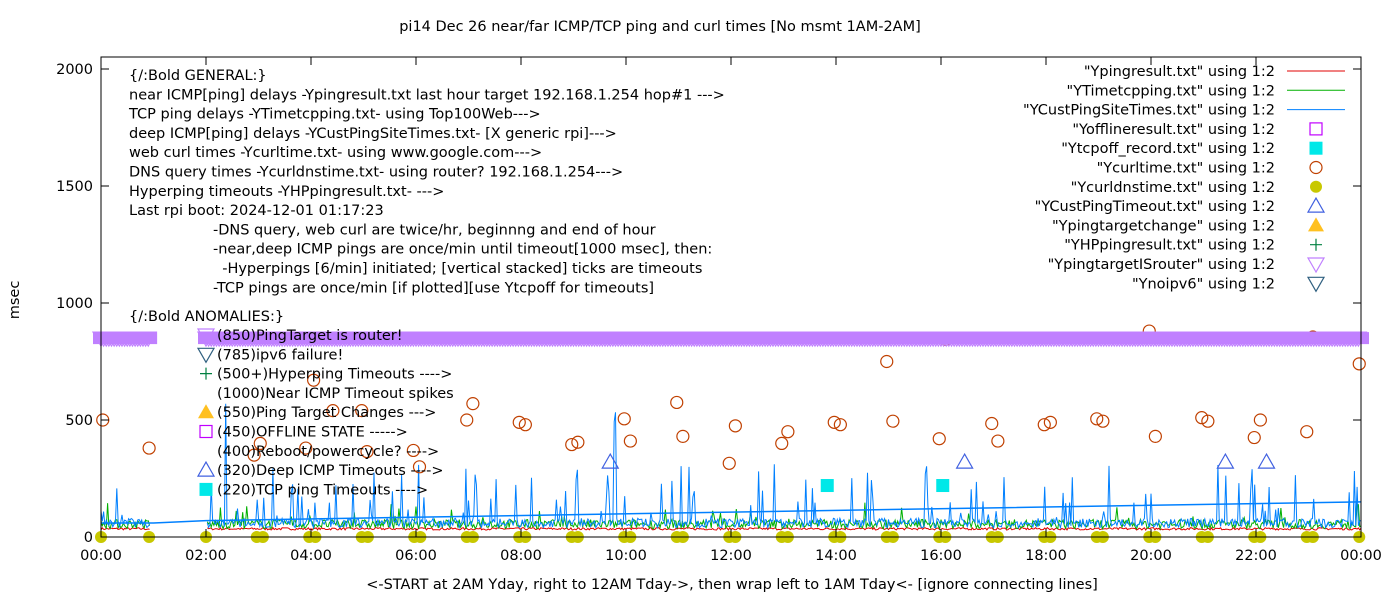 The width and height of the screenshot is (1400, 600). What do you see at coordinates (1046, 556) in the screenshot?
I see `x-tick-label: 18:00` at bounding box center [1046, 556].